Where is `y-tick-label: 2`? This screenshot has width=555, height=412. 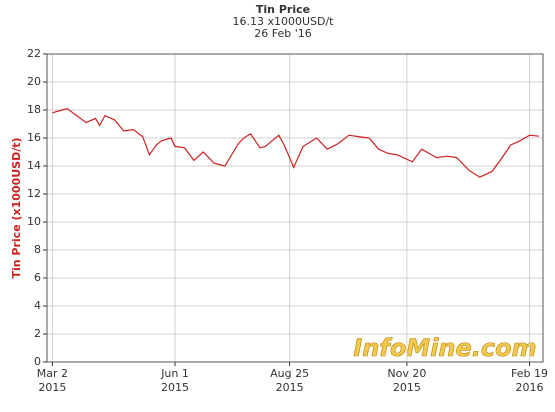 y-tick-label: 2 is located at coordinates (37, 333).